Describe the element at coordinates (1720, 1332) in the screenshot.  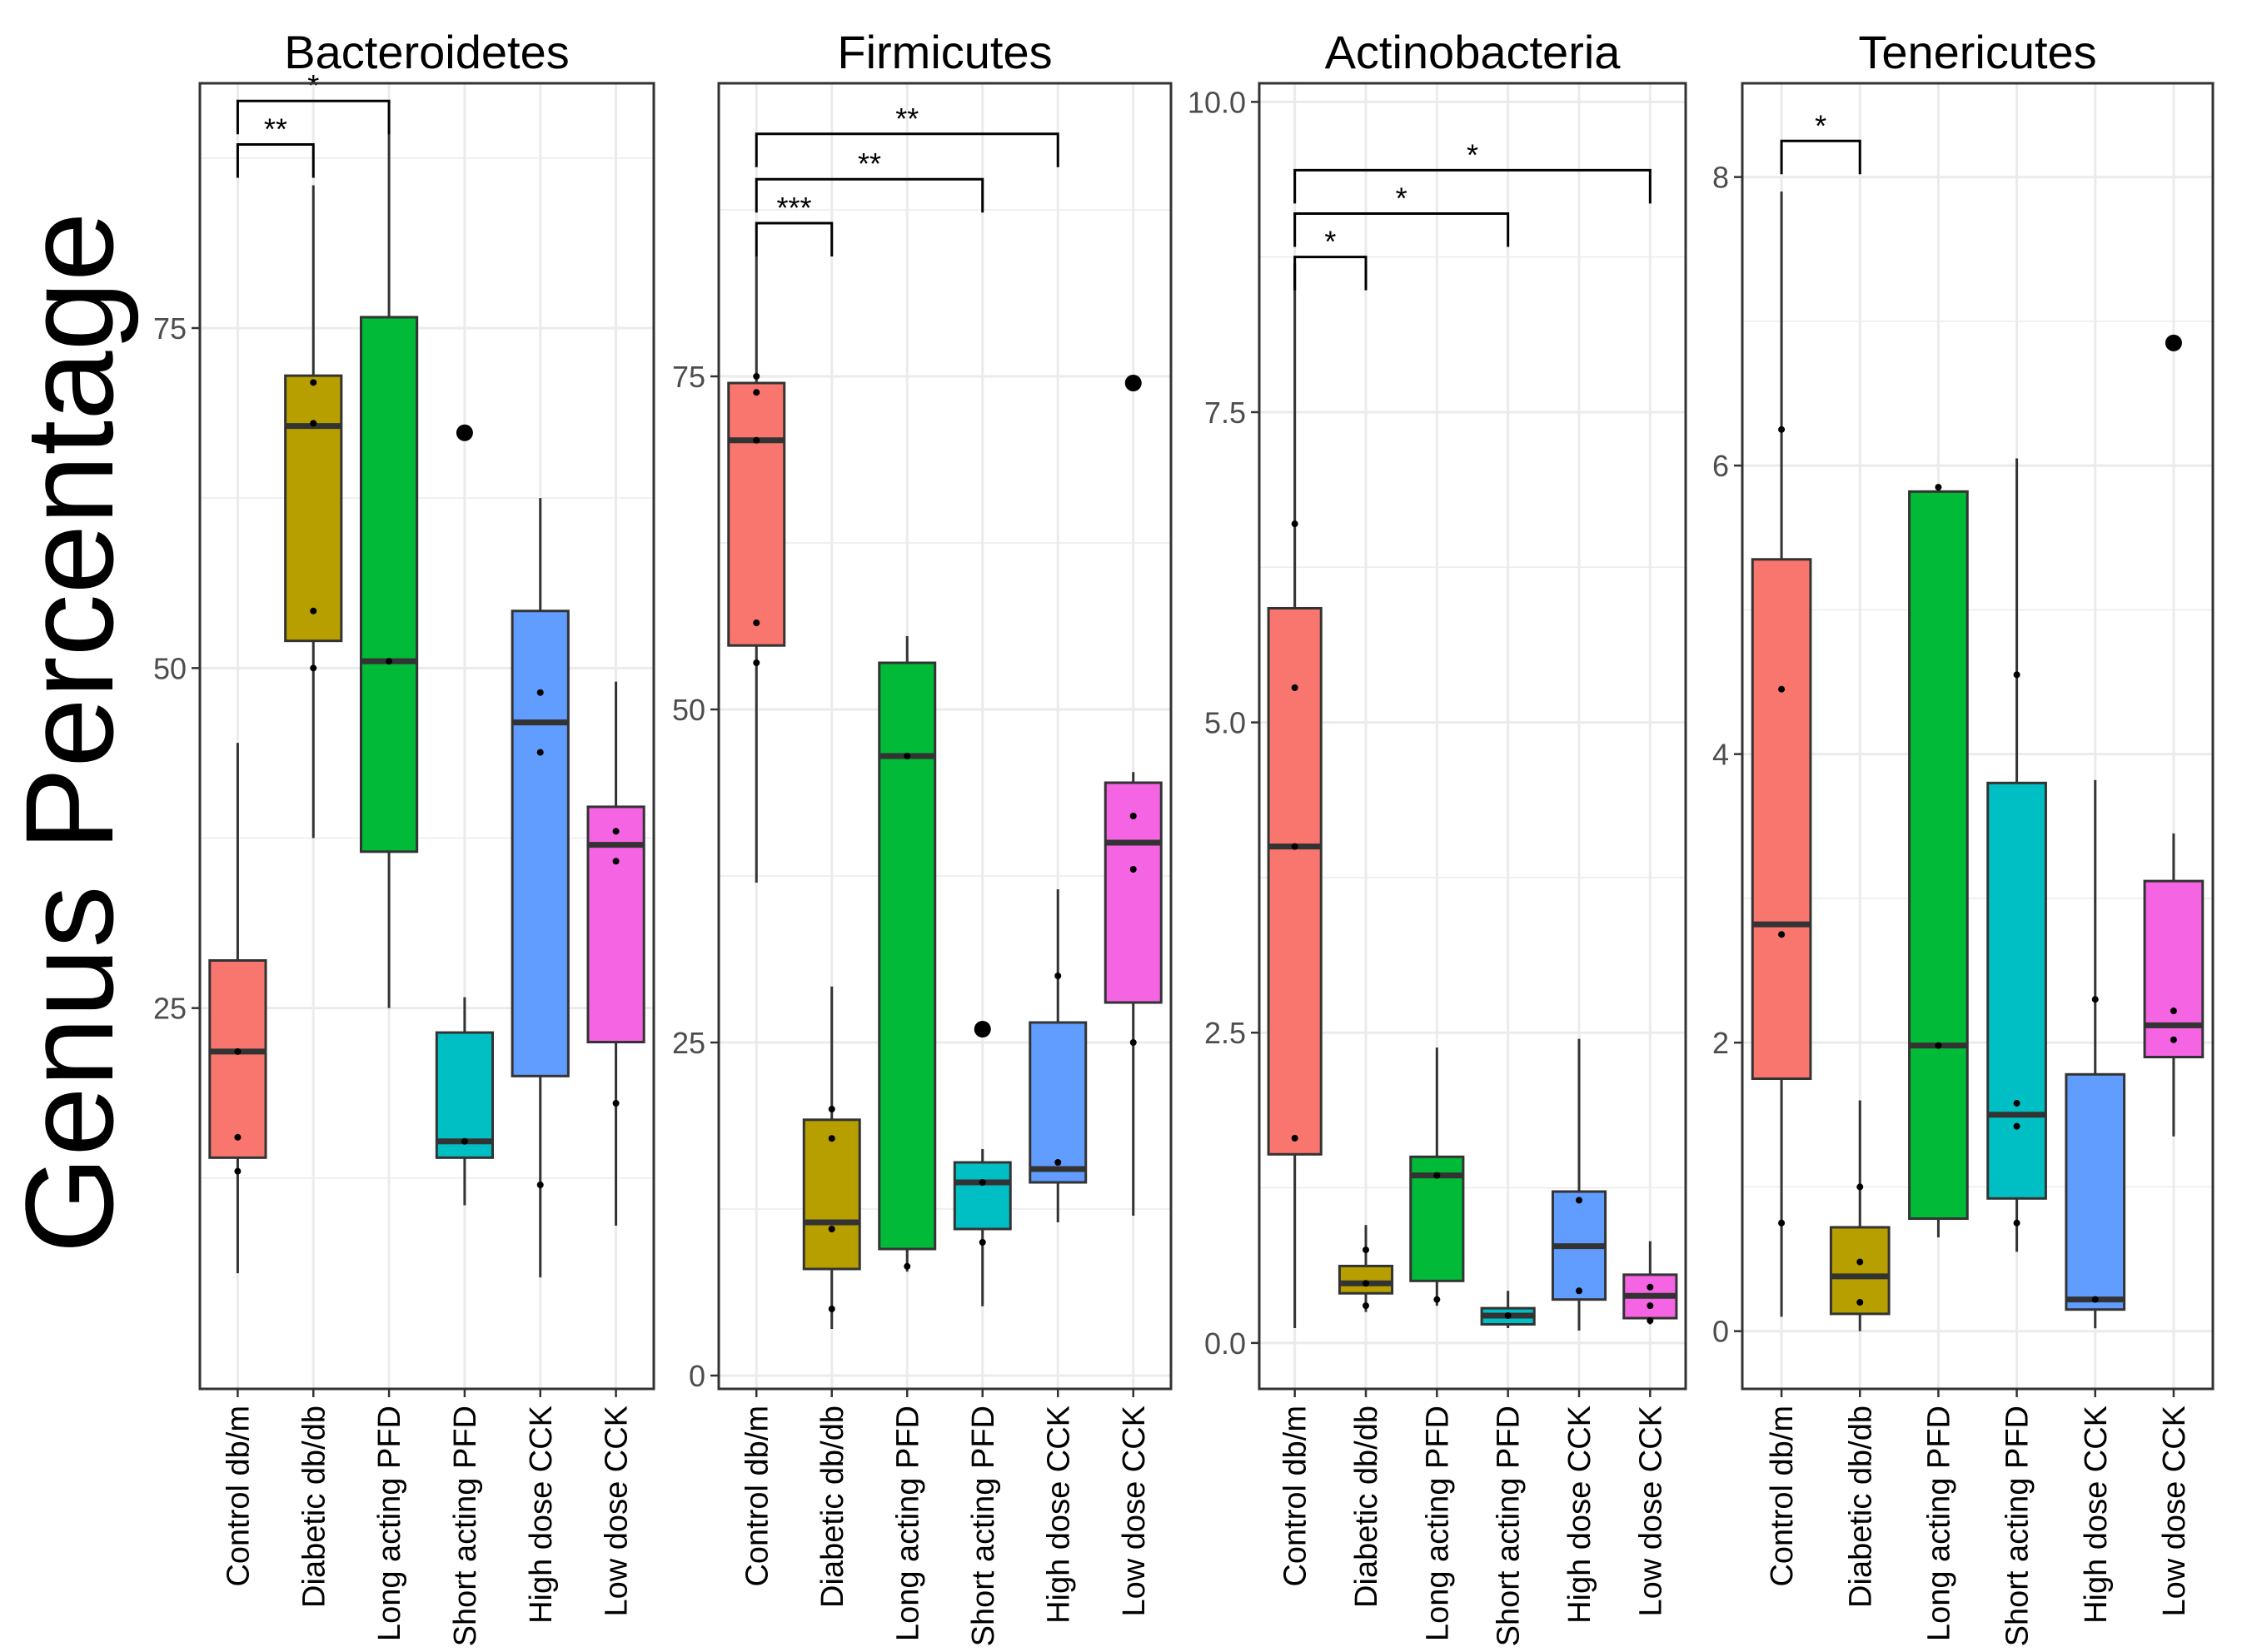
I see `y-tick-label: 0` at that location.